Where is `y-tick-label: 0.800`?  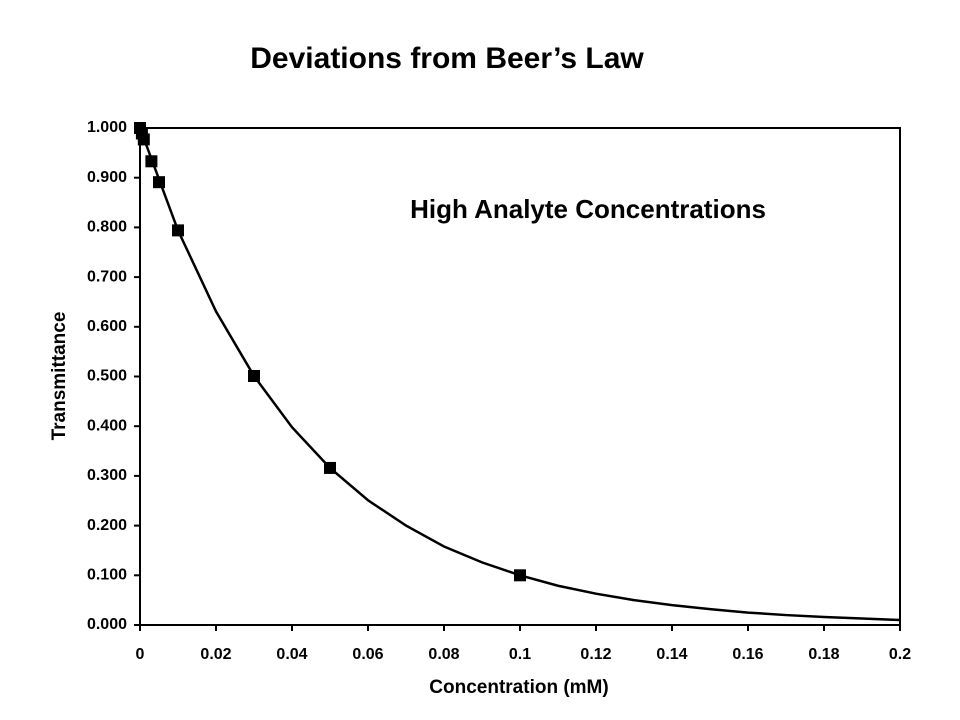
y-tick-label: 0.800 is located at coordinates (107, 227).